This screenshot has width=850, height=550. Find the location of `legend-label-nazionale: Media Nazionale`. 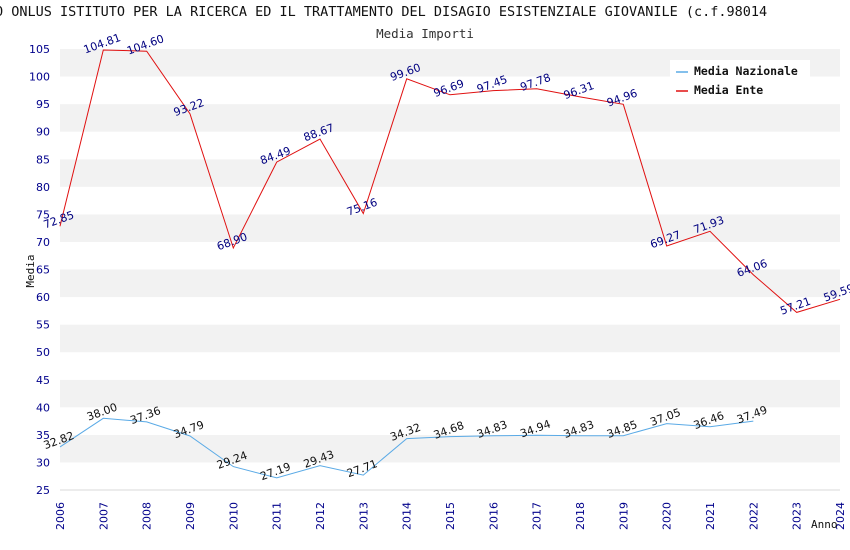

legend-label-nazionale: Media Nazionale is located at coordinates (746, 71).